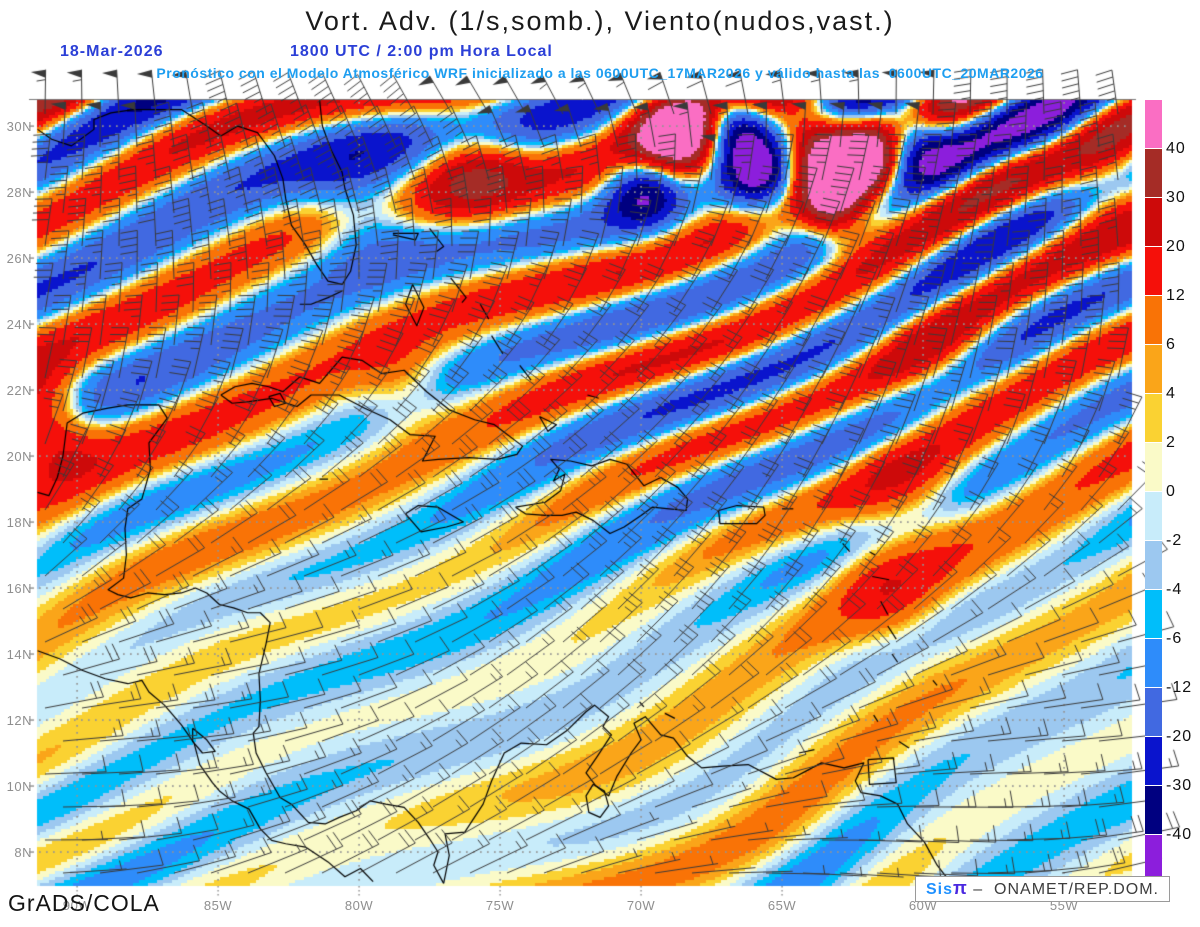 This screenshot has height=927, width=1200. What do you see at coordinates (940, 889) in the screenshot?
I see `watermark-brand-prefix: Sis` at bounding box center [940, 889].